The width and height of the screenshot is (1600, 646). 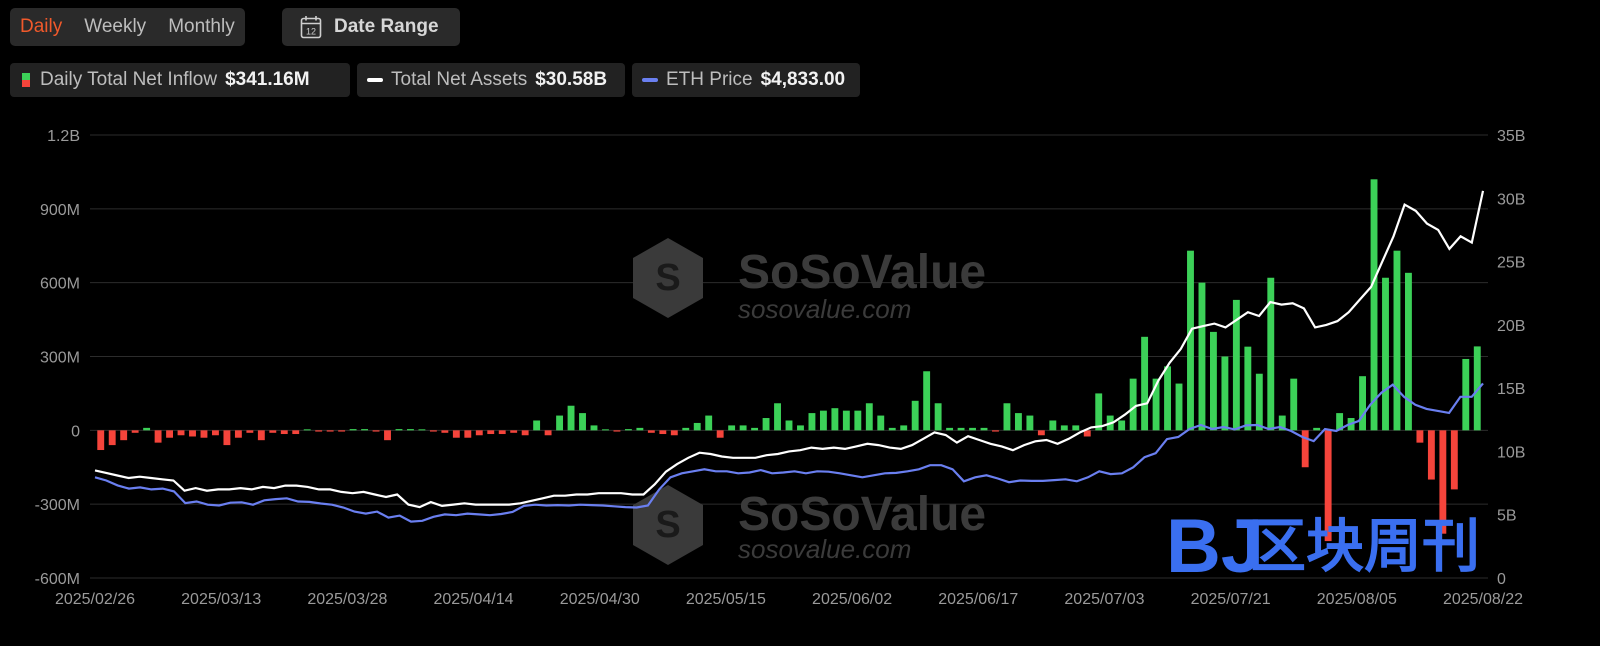 What do you see at coordinates (1511, 199) in the screenshot?
I see `y-right-tick-label: 30B` at bounding box center [1511, 199].